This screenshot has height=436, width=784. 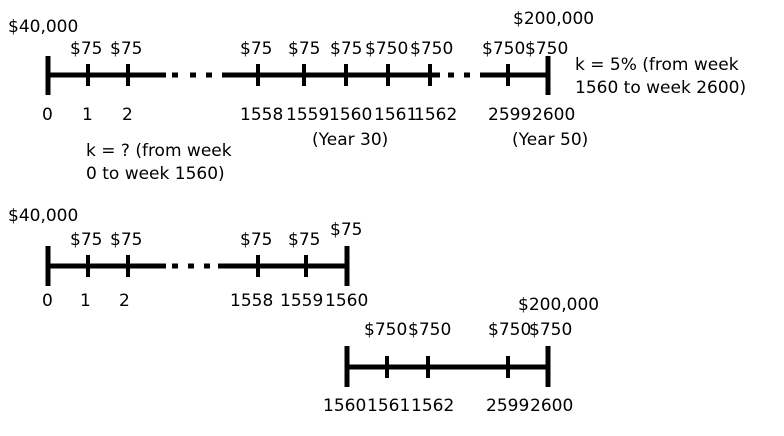 I want to click on year-30-label: (Year 30), so click(x=350, y=140).